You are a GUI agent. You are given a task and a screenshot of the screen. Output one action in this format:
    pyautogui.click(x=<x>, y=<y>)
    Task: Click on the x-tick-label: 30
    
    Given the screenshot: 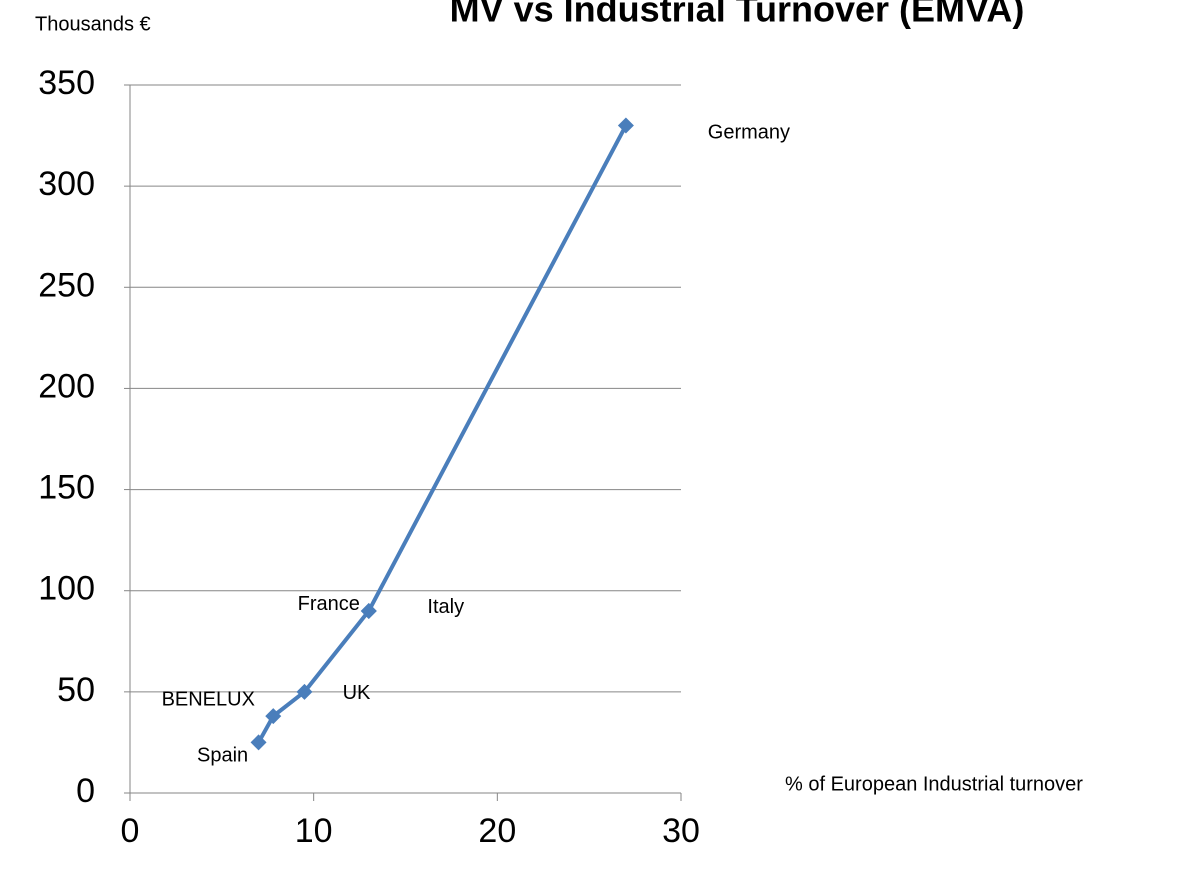 What is the action you would take?
    pyautogui.click(x=681, y=831)
    